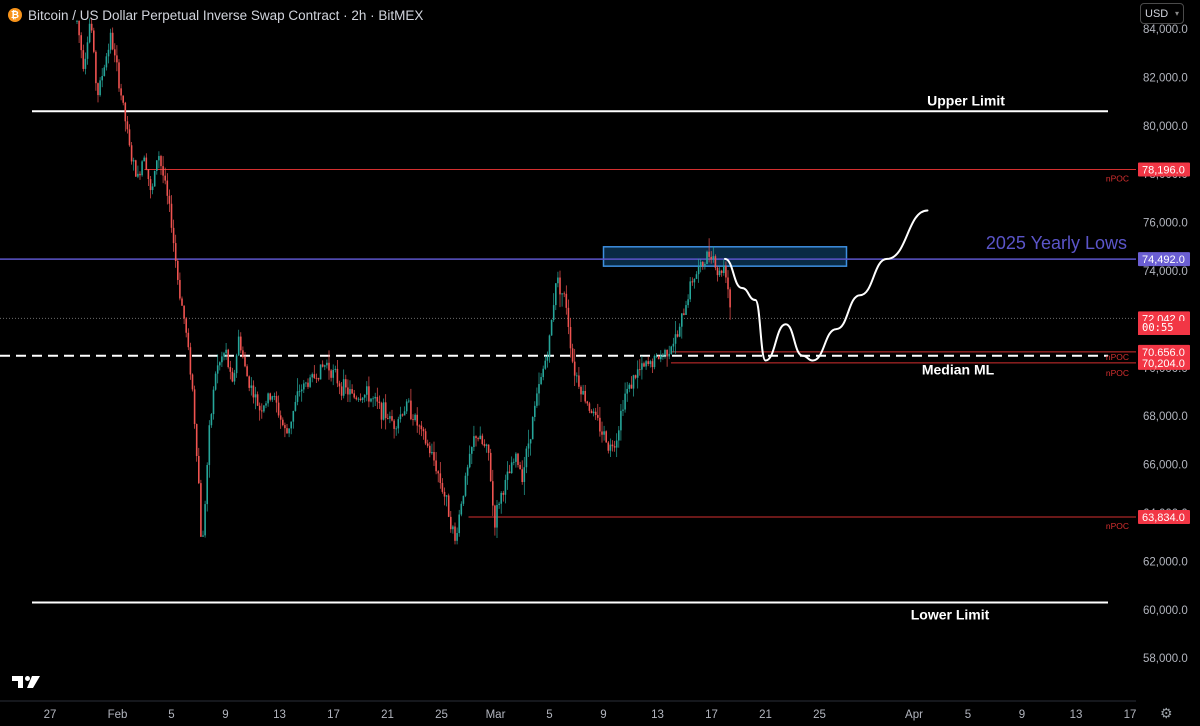 This screenshot has width=1200, height=726. What do you see at coordinates (819, 715) in the screenshot?
I see `x-tick-label: 25` at bounding box center [819, 715].